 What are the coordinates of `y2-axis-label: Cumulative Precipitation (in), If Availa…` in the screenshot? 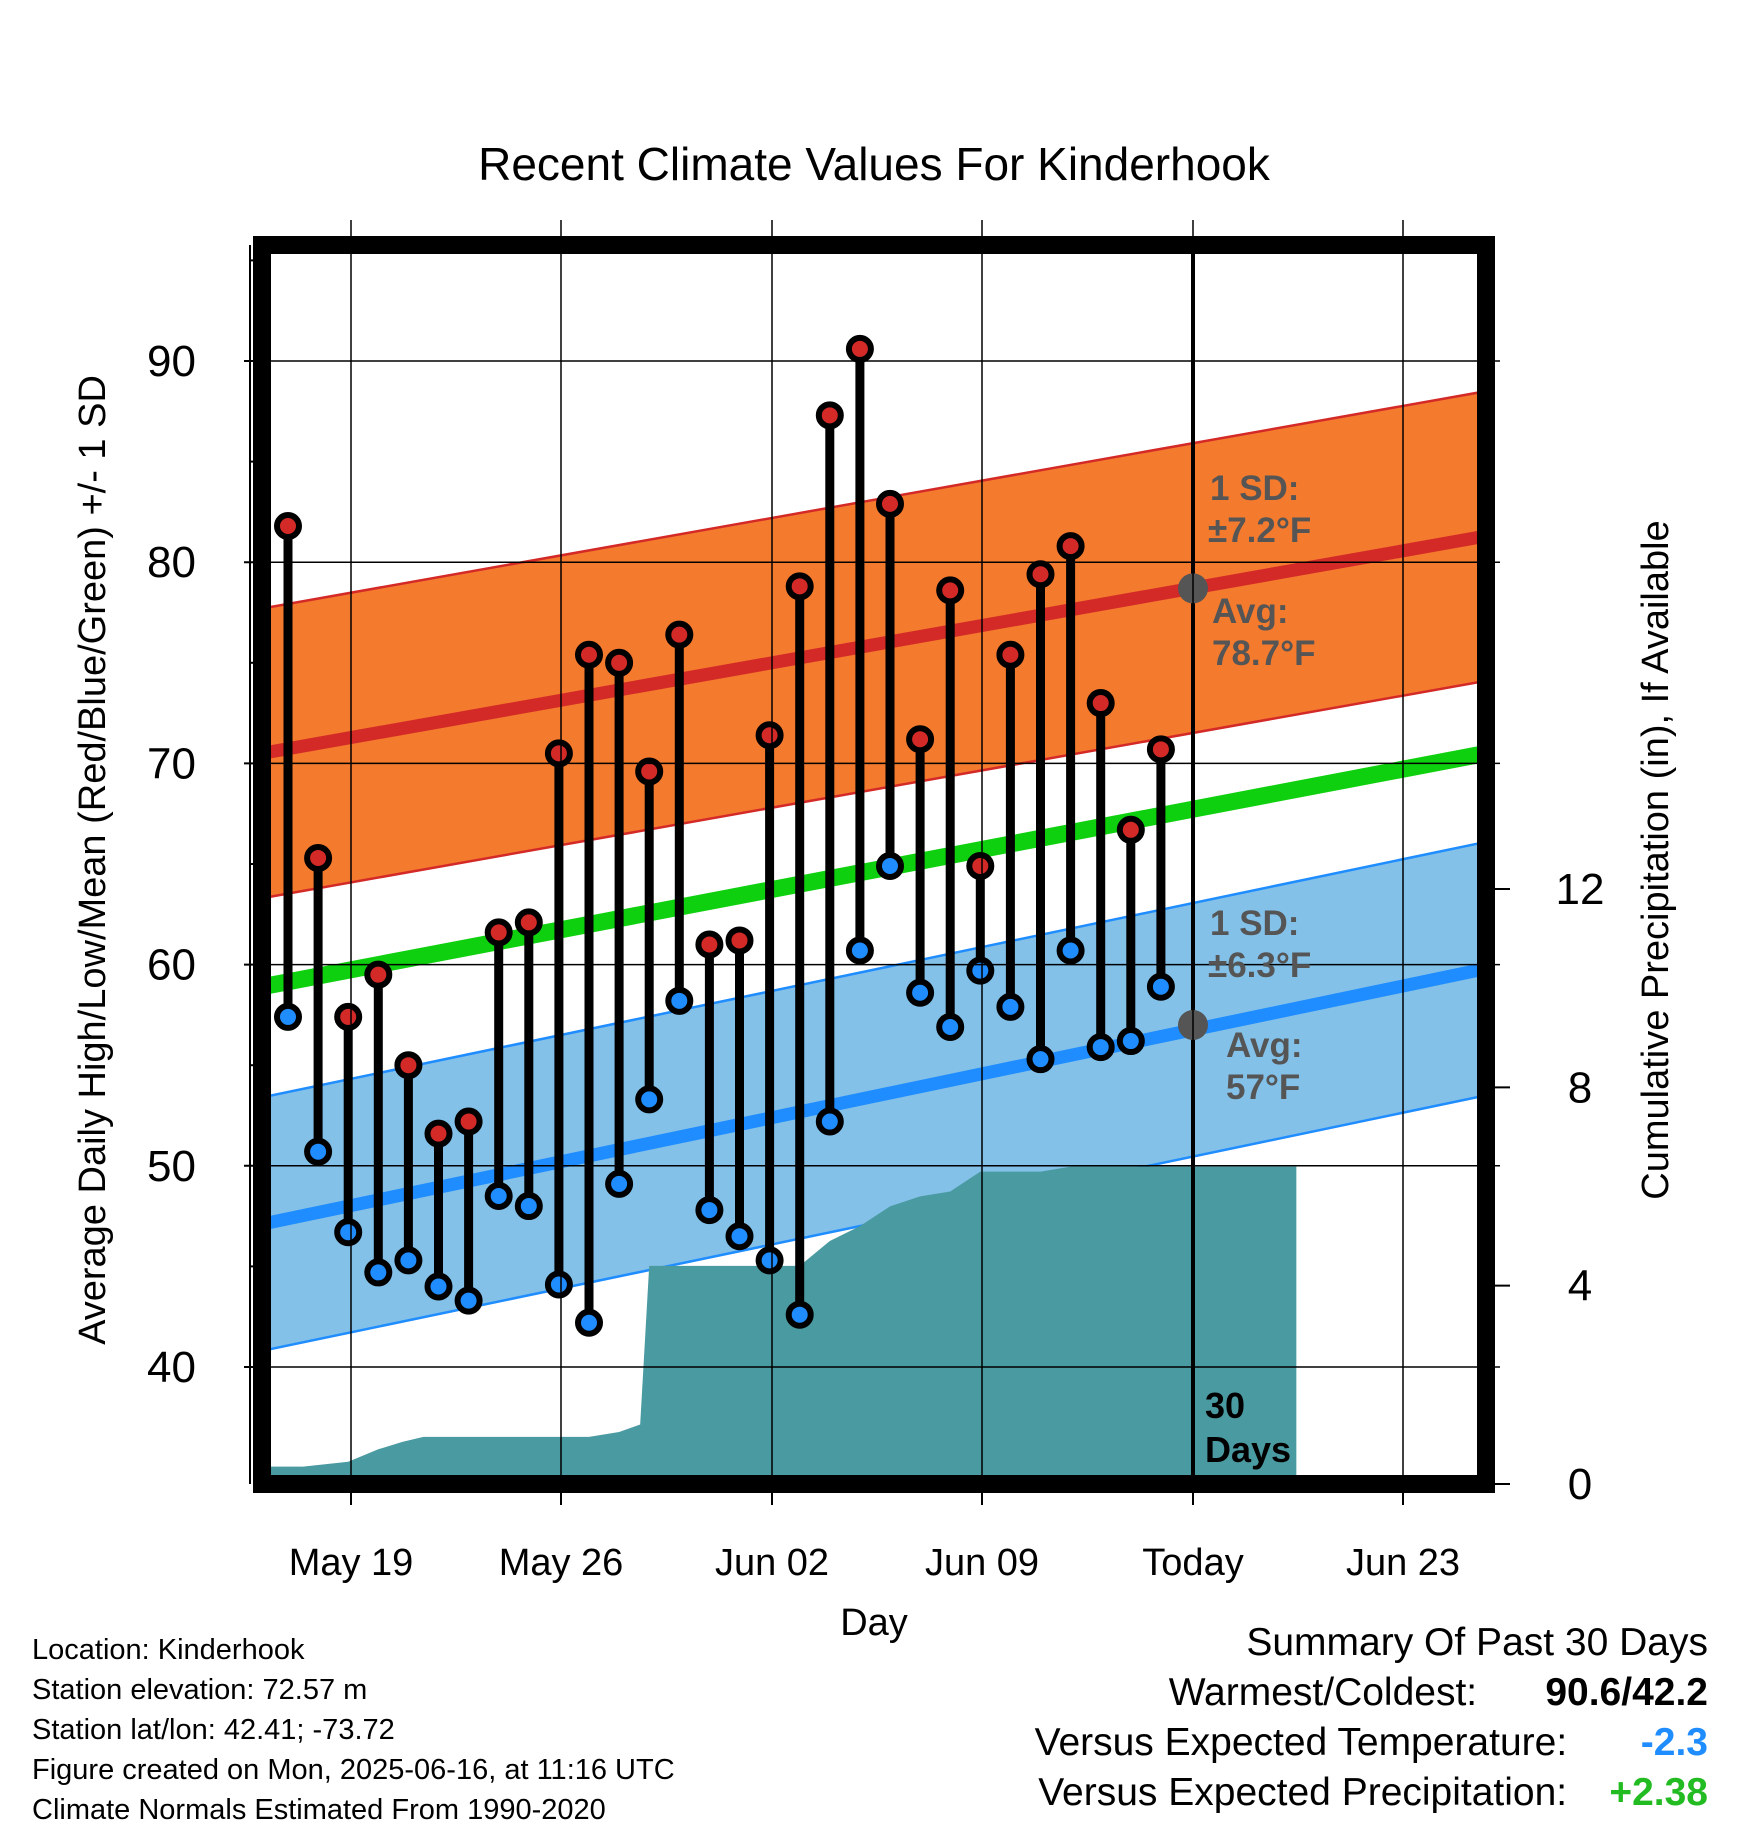 It's located at (1656, 859).